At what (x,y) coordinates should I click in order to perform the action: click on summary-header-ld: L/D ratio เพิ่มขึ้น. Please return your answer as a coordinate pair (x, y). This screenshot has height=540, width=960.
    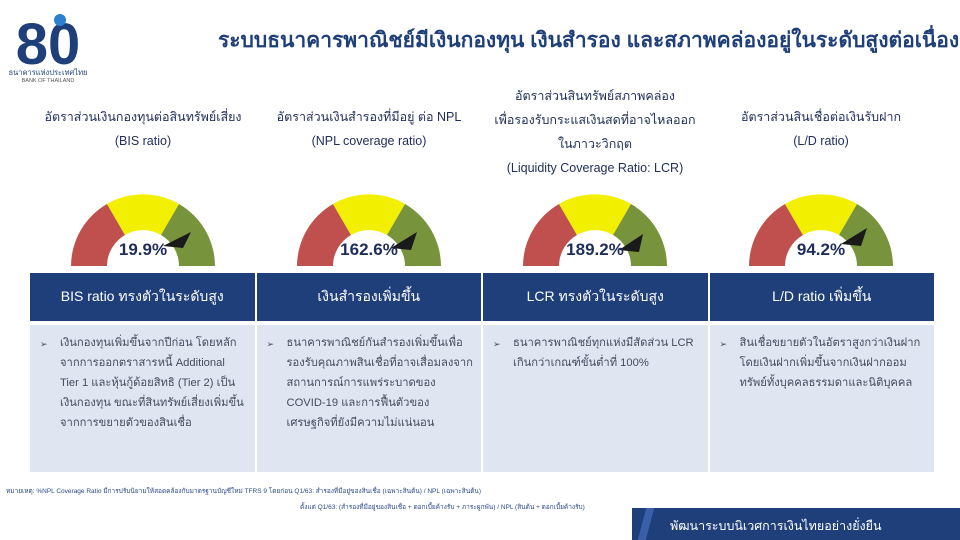
    Looking at the image, I should click on (822, 296).